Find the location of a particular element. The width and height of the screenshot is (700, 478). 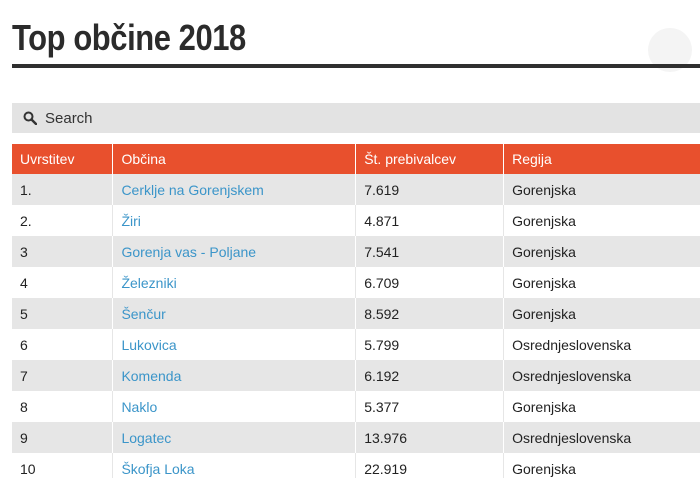

table-header-row: Uvrstitev Občina Št. prebivalcev Regija is located at coordinates (356, 159).